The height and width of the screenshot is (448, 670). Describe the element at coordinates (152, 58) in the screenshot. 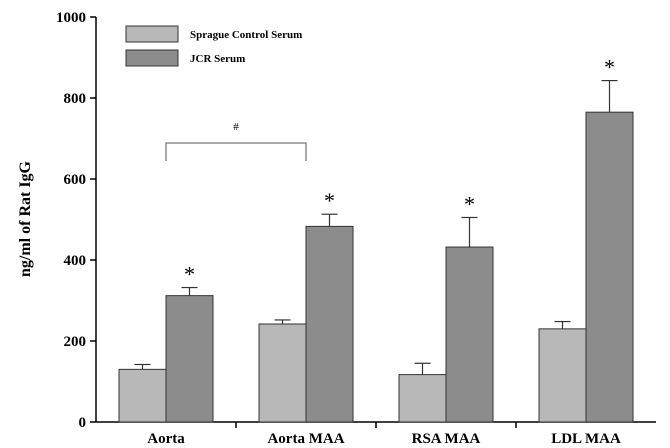

I see `legend-swatch-jcr` at that location.